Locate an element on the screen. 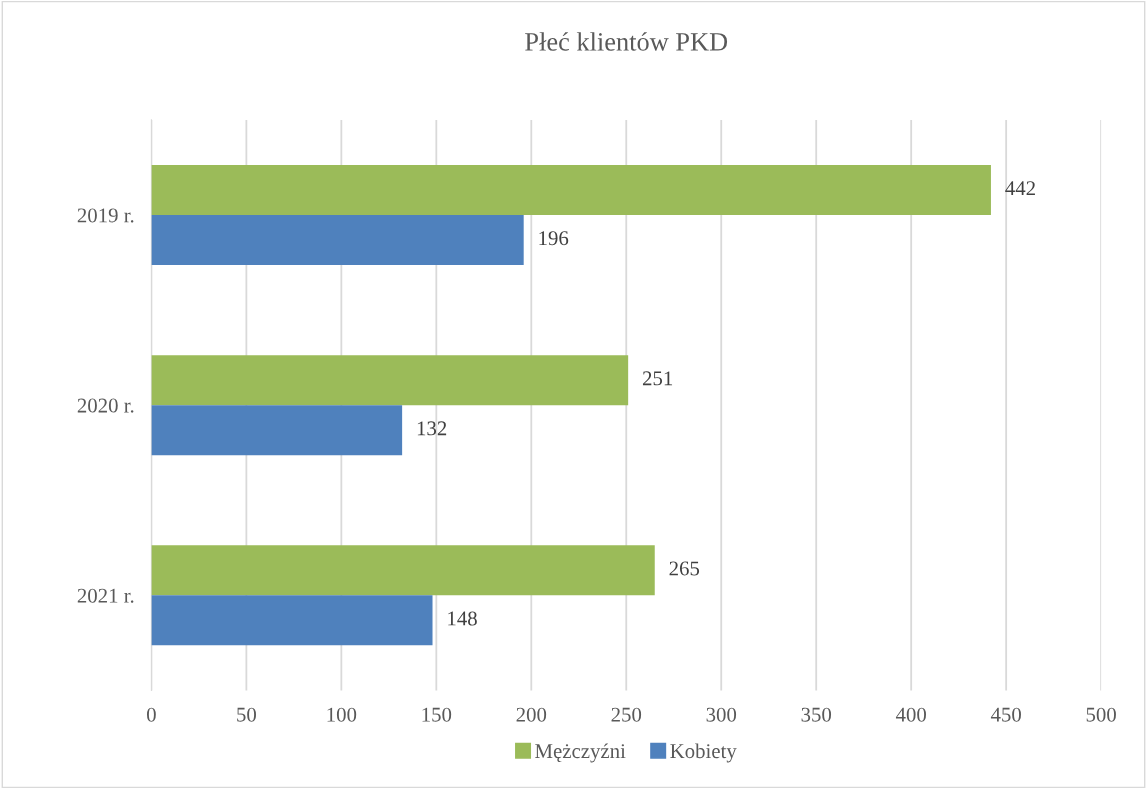 The width and height of the screenshot is (1147, 789). x-tick-label: 200 is located at coordinates (531, 714).